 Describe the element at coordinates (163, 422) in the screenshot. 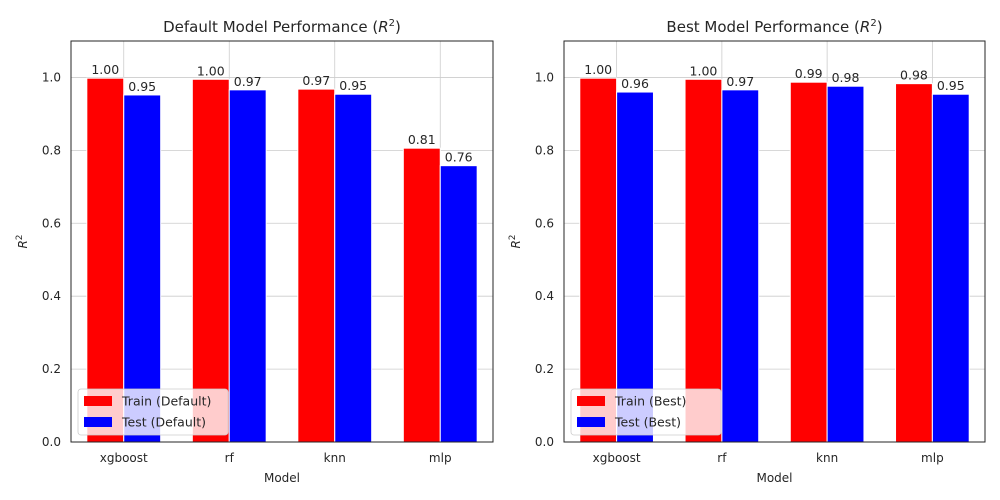

I see `legend-entry: Test (Default)` at that location.